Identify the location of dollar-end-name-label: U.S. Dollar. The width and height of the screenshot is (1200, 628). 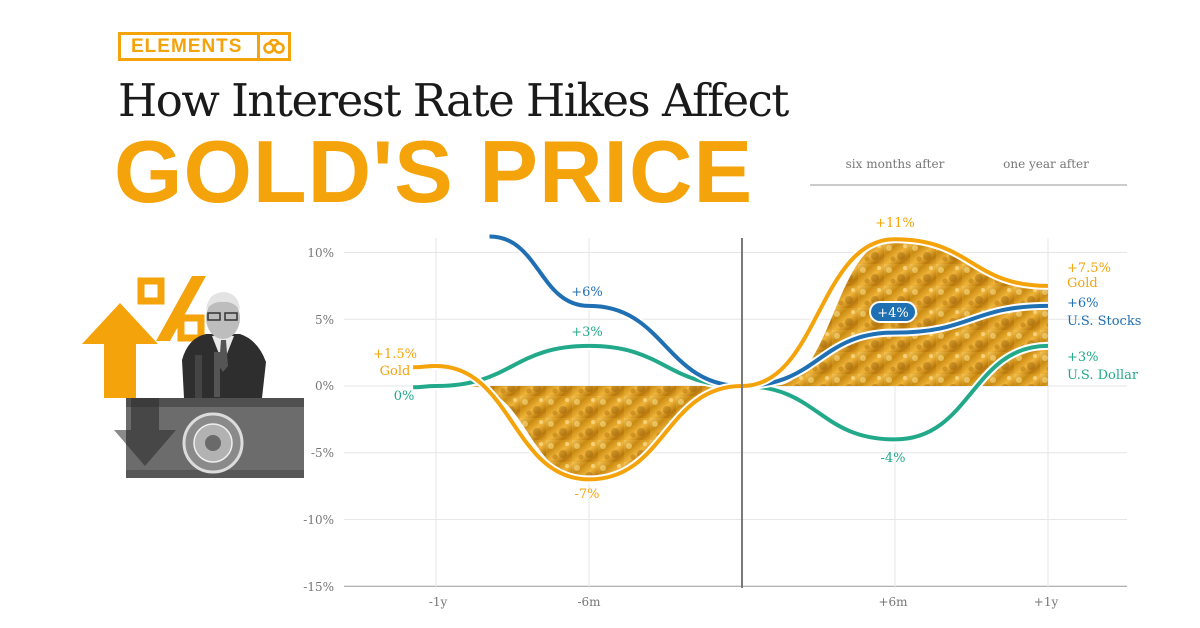
(1103, 375).